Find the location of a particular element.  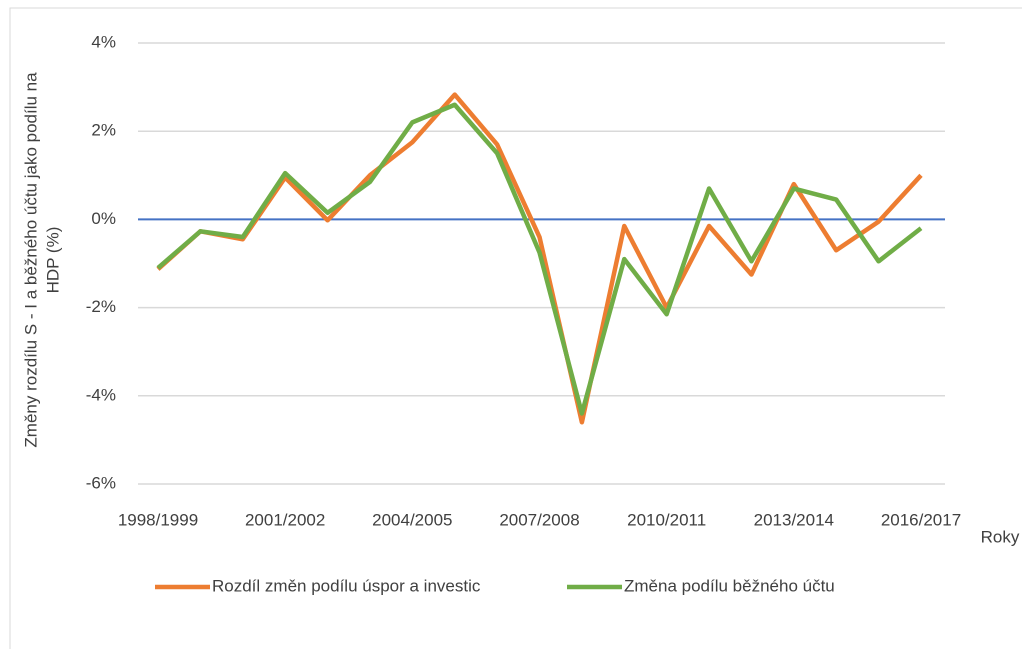

x-tick-label: 1998/1999 is located at coordinates (158, 519).